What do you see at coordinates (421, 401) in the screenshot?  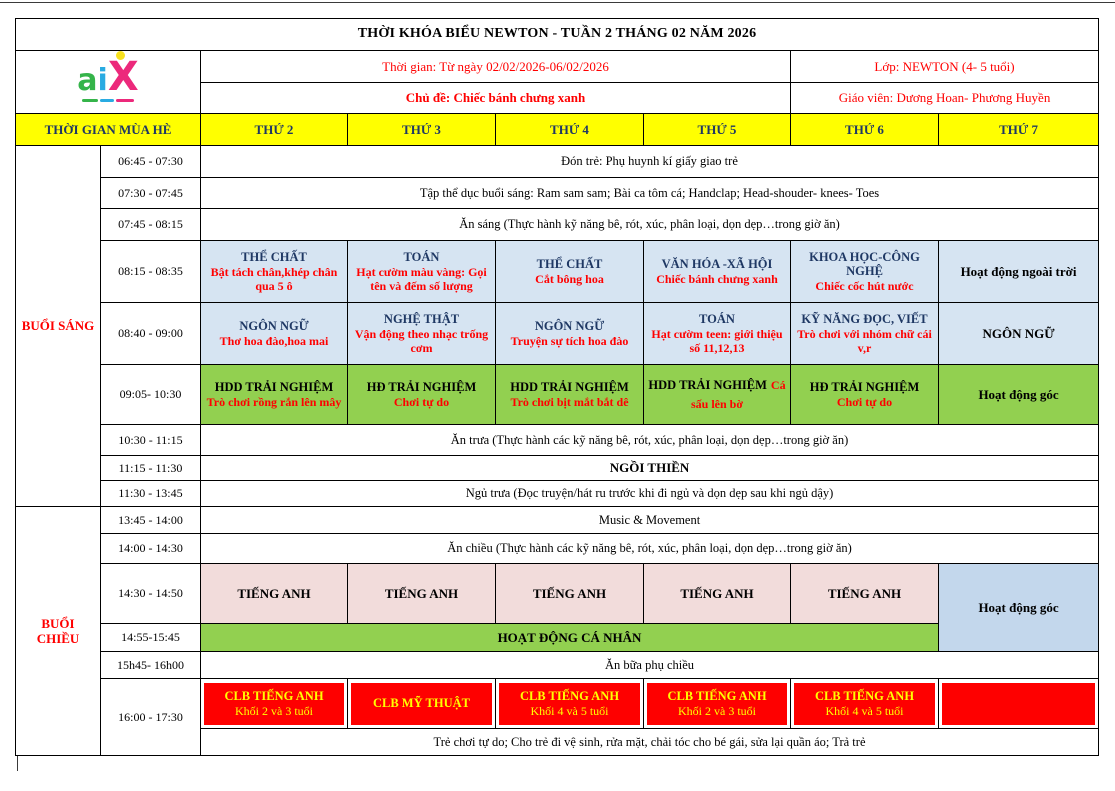 I see `lesson-subtitle: Chơi tự do` at bounding box center [421, 401].